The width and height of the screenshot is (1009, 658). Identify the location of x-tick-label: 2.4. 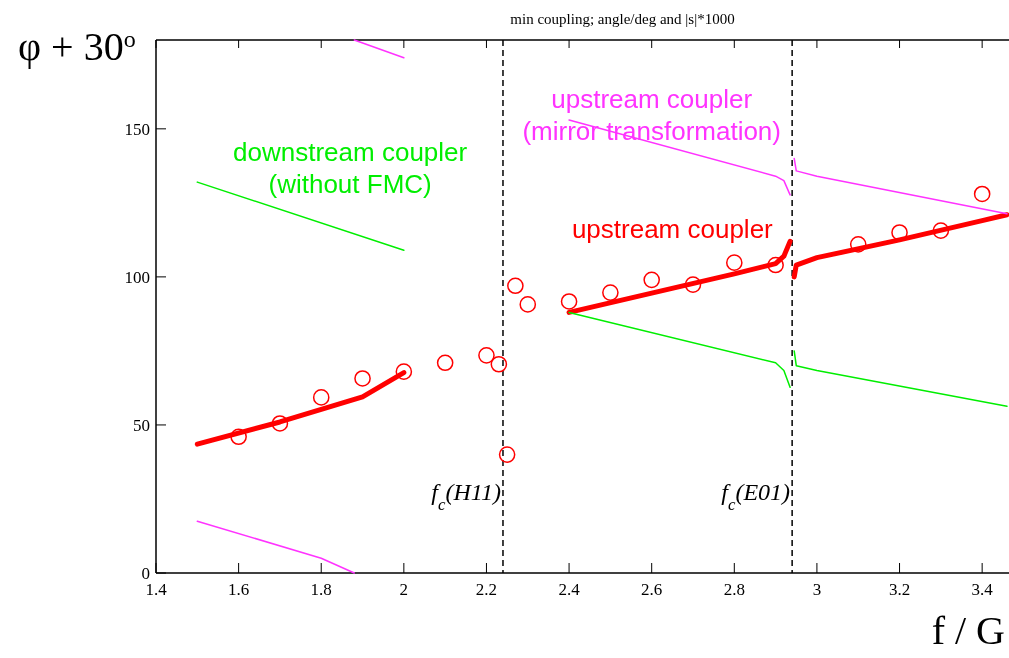
(569, 589).